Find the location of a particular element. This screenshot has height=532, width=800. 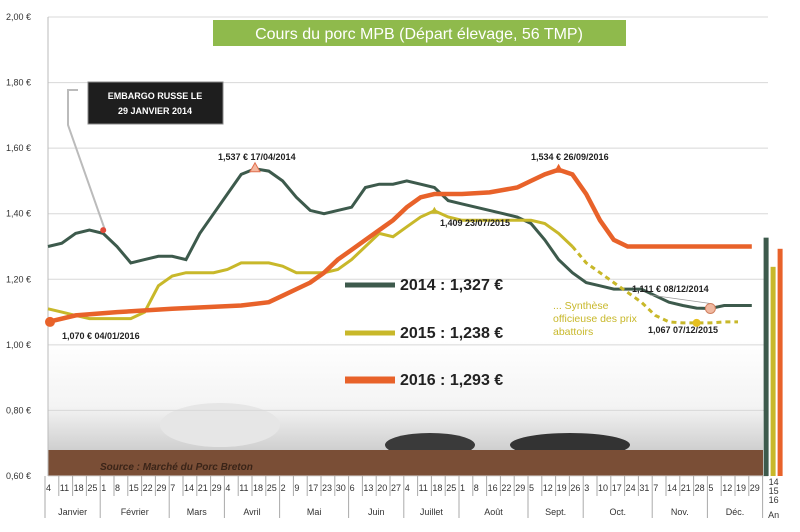

month-label: Nov. is located at coordinates (680, 512).